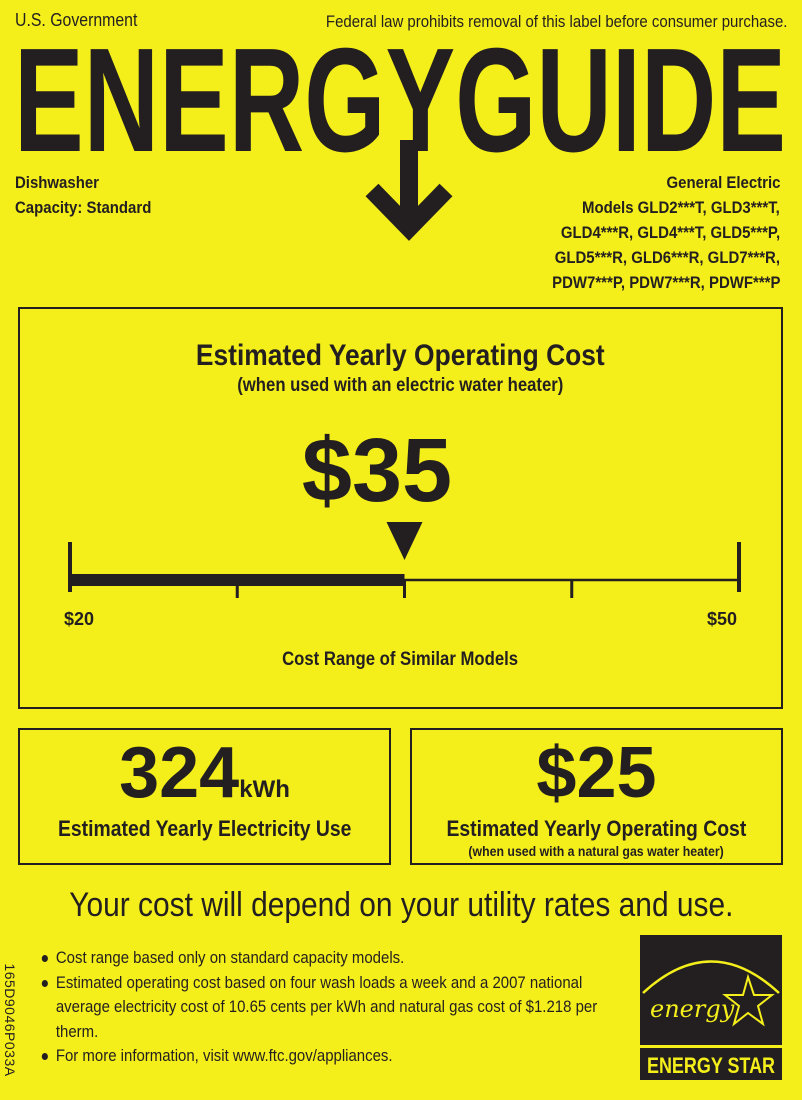 The width and height of the screenshot is (802, 1100). I want to click on model-line: GLD5***R, GLD6***R, GLD7***R,, so click(667, 257).